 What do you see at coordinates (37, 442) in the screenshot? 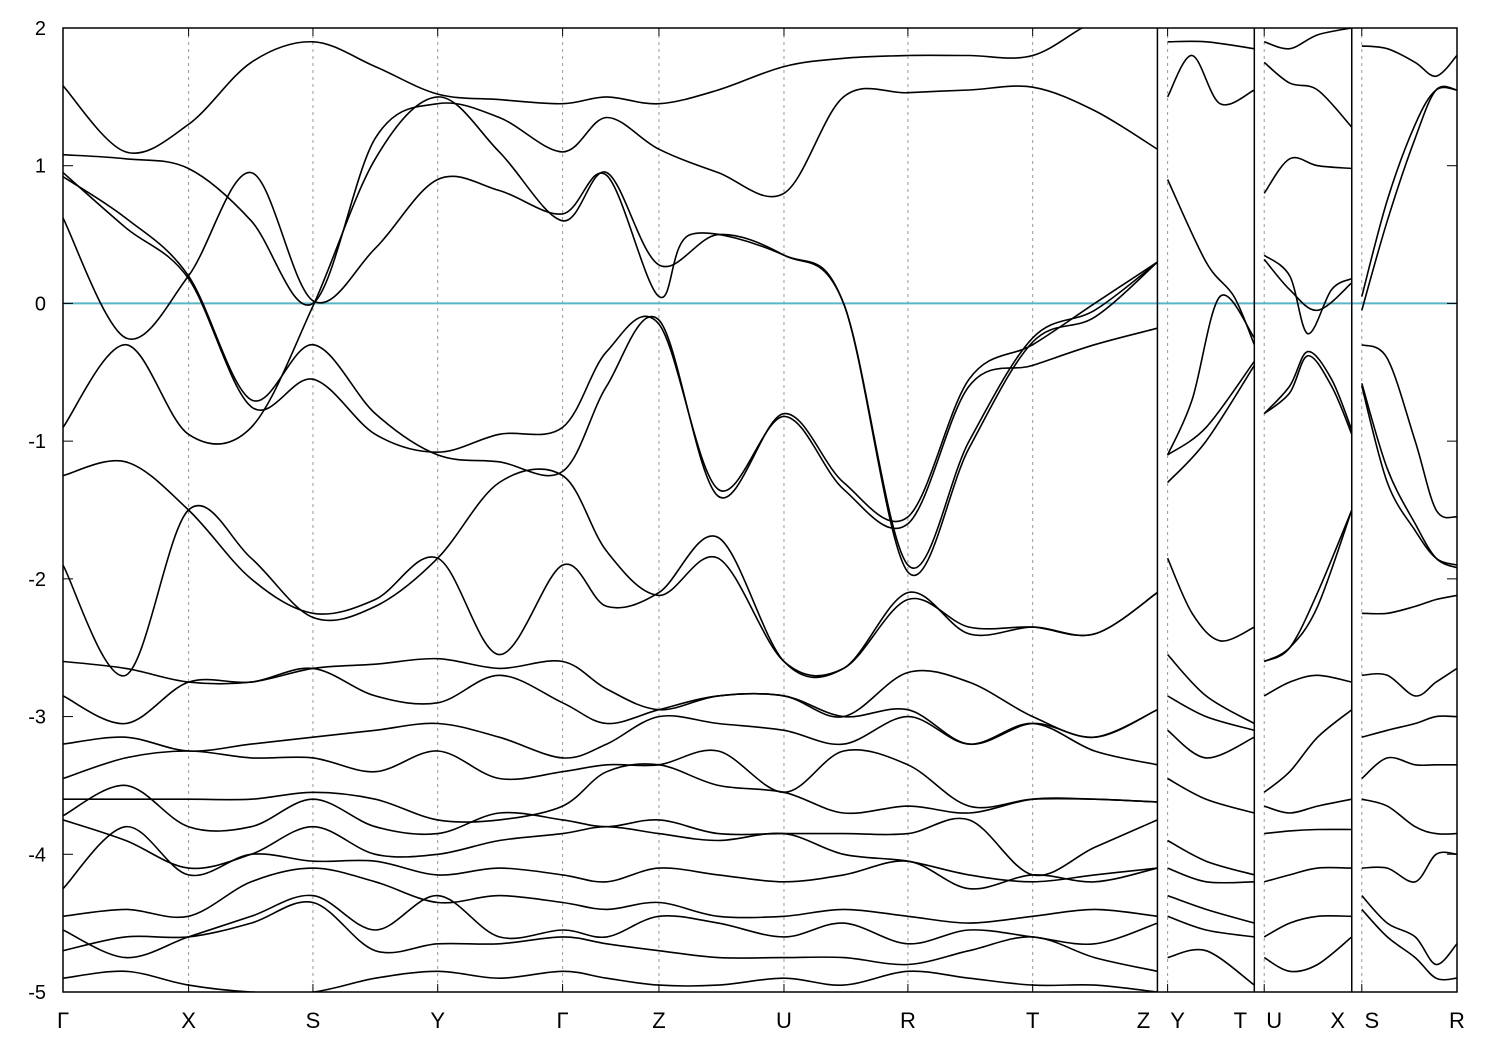
I see `y-tick-label: -1` at bounding box center [37, 442].